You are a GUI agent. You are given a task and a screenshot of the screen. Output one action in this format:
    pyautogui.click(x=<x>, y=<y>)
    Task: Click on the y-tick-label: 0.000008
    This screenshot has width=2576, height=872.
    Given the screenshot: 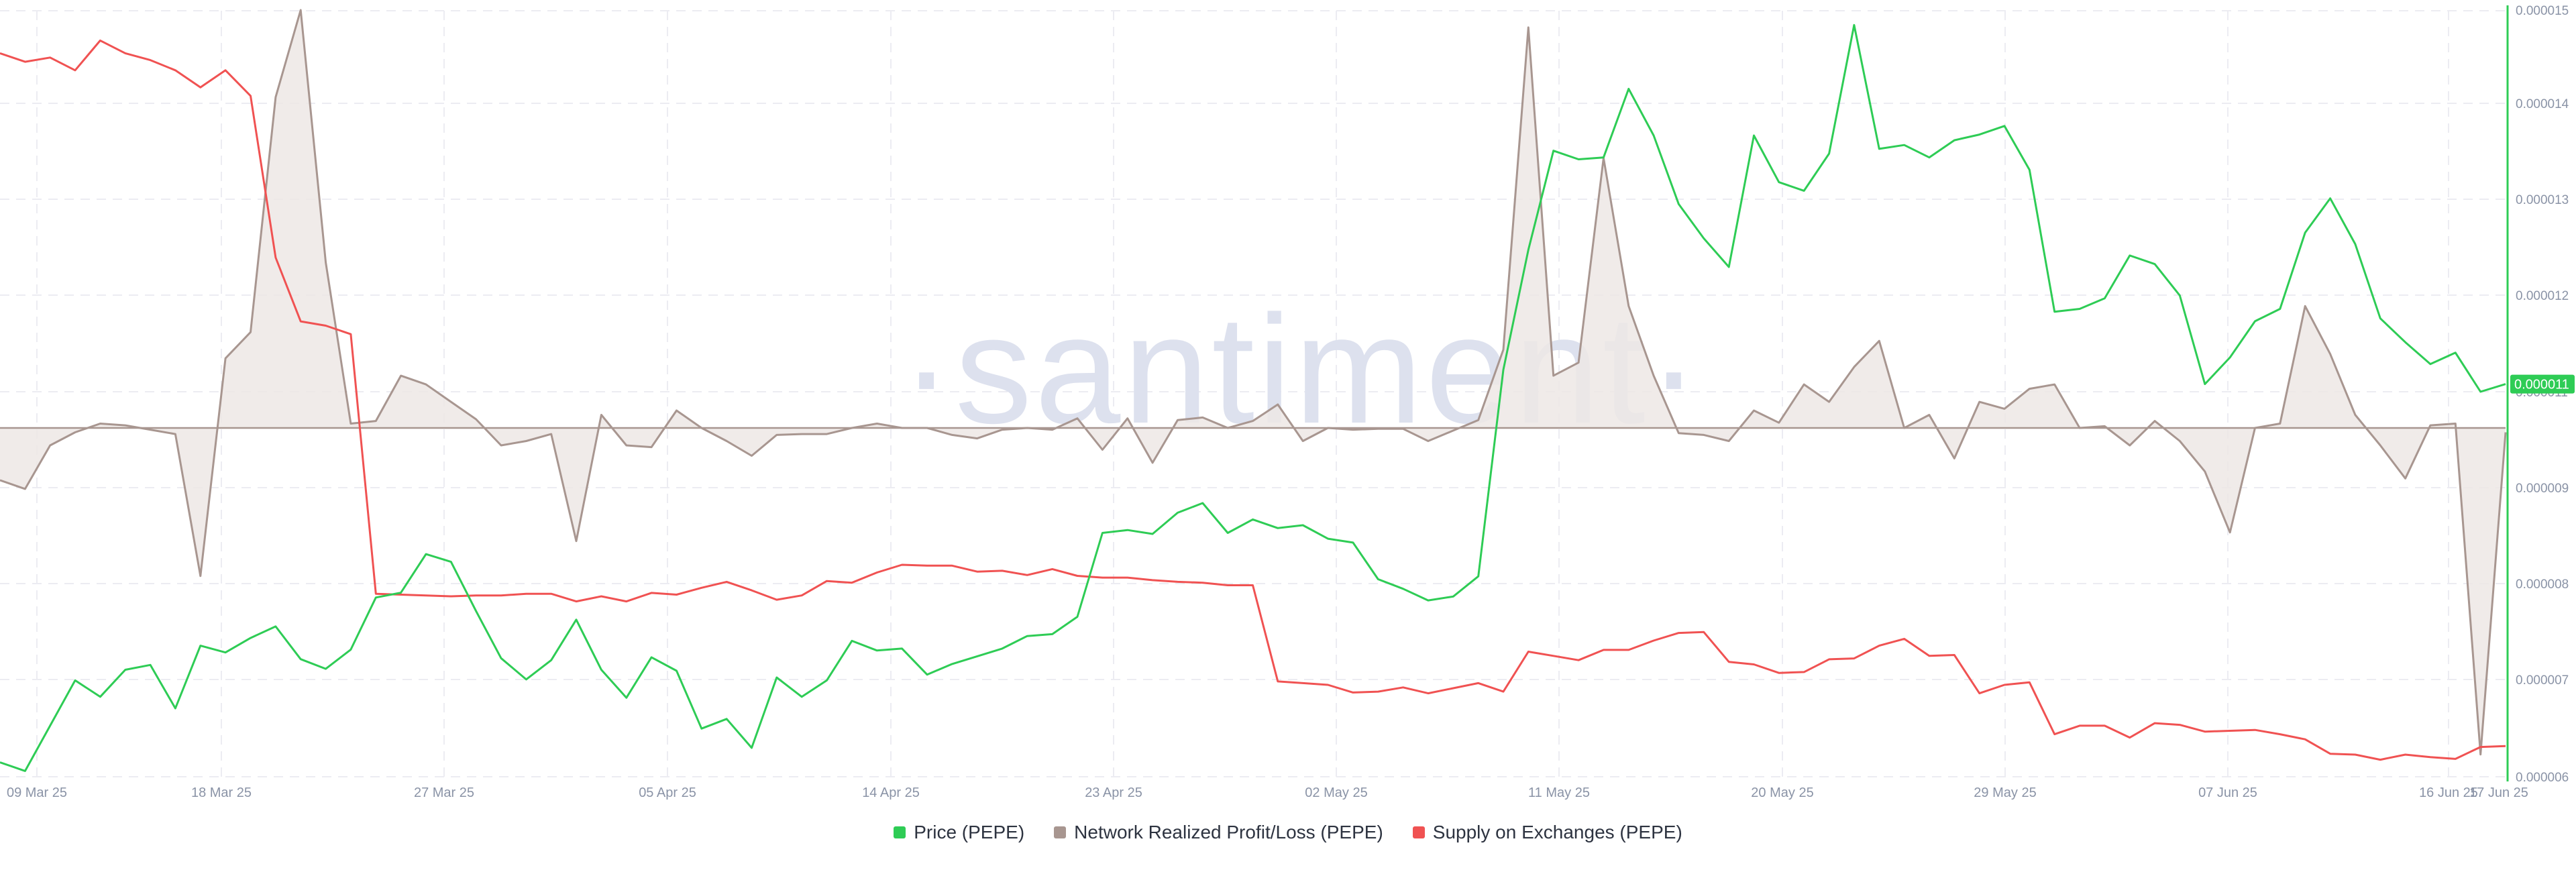 What is the action you would take?
    pyautogui.click(x=2542, y=585)
    